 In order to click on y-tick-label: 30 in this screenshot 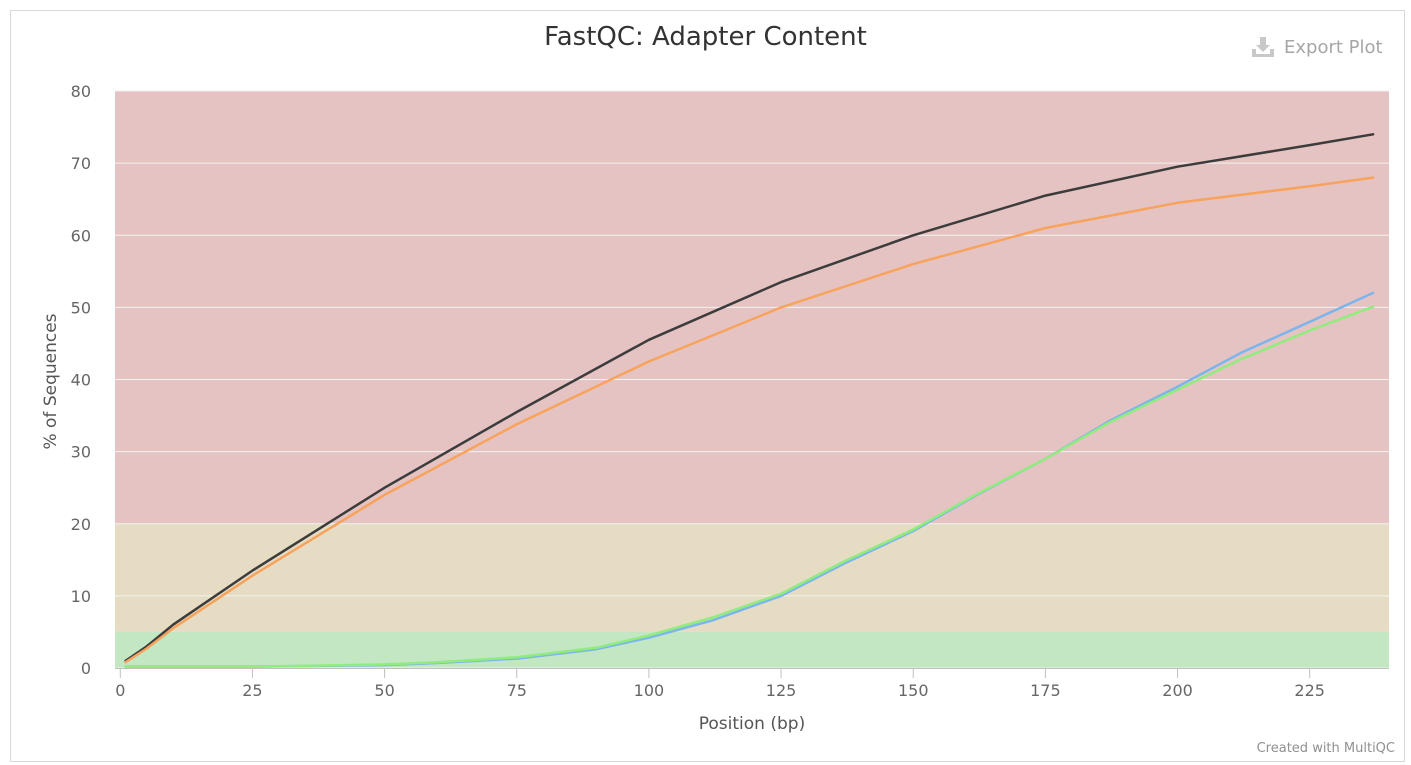, I will do `click(81, 452)`.